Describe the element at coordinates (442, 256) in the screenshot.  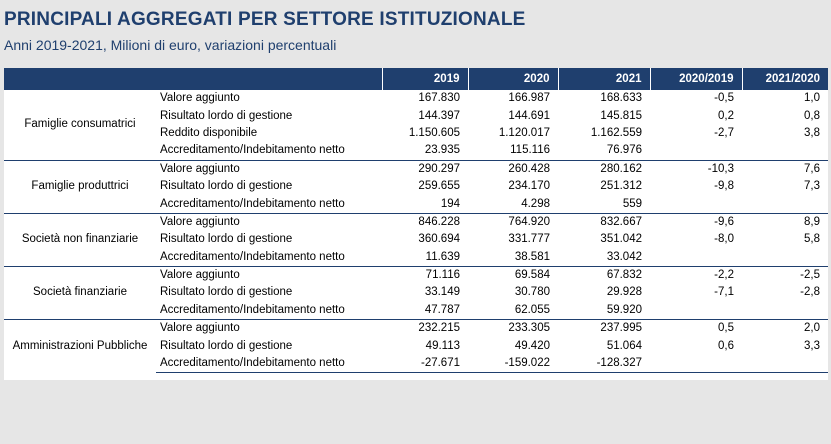
I see `value-2019-cell: 11.639` at that location.